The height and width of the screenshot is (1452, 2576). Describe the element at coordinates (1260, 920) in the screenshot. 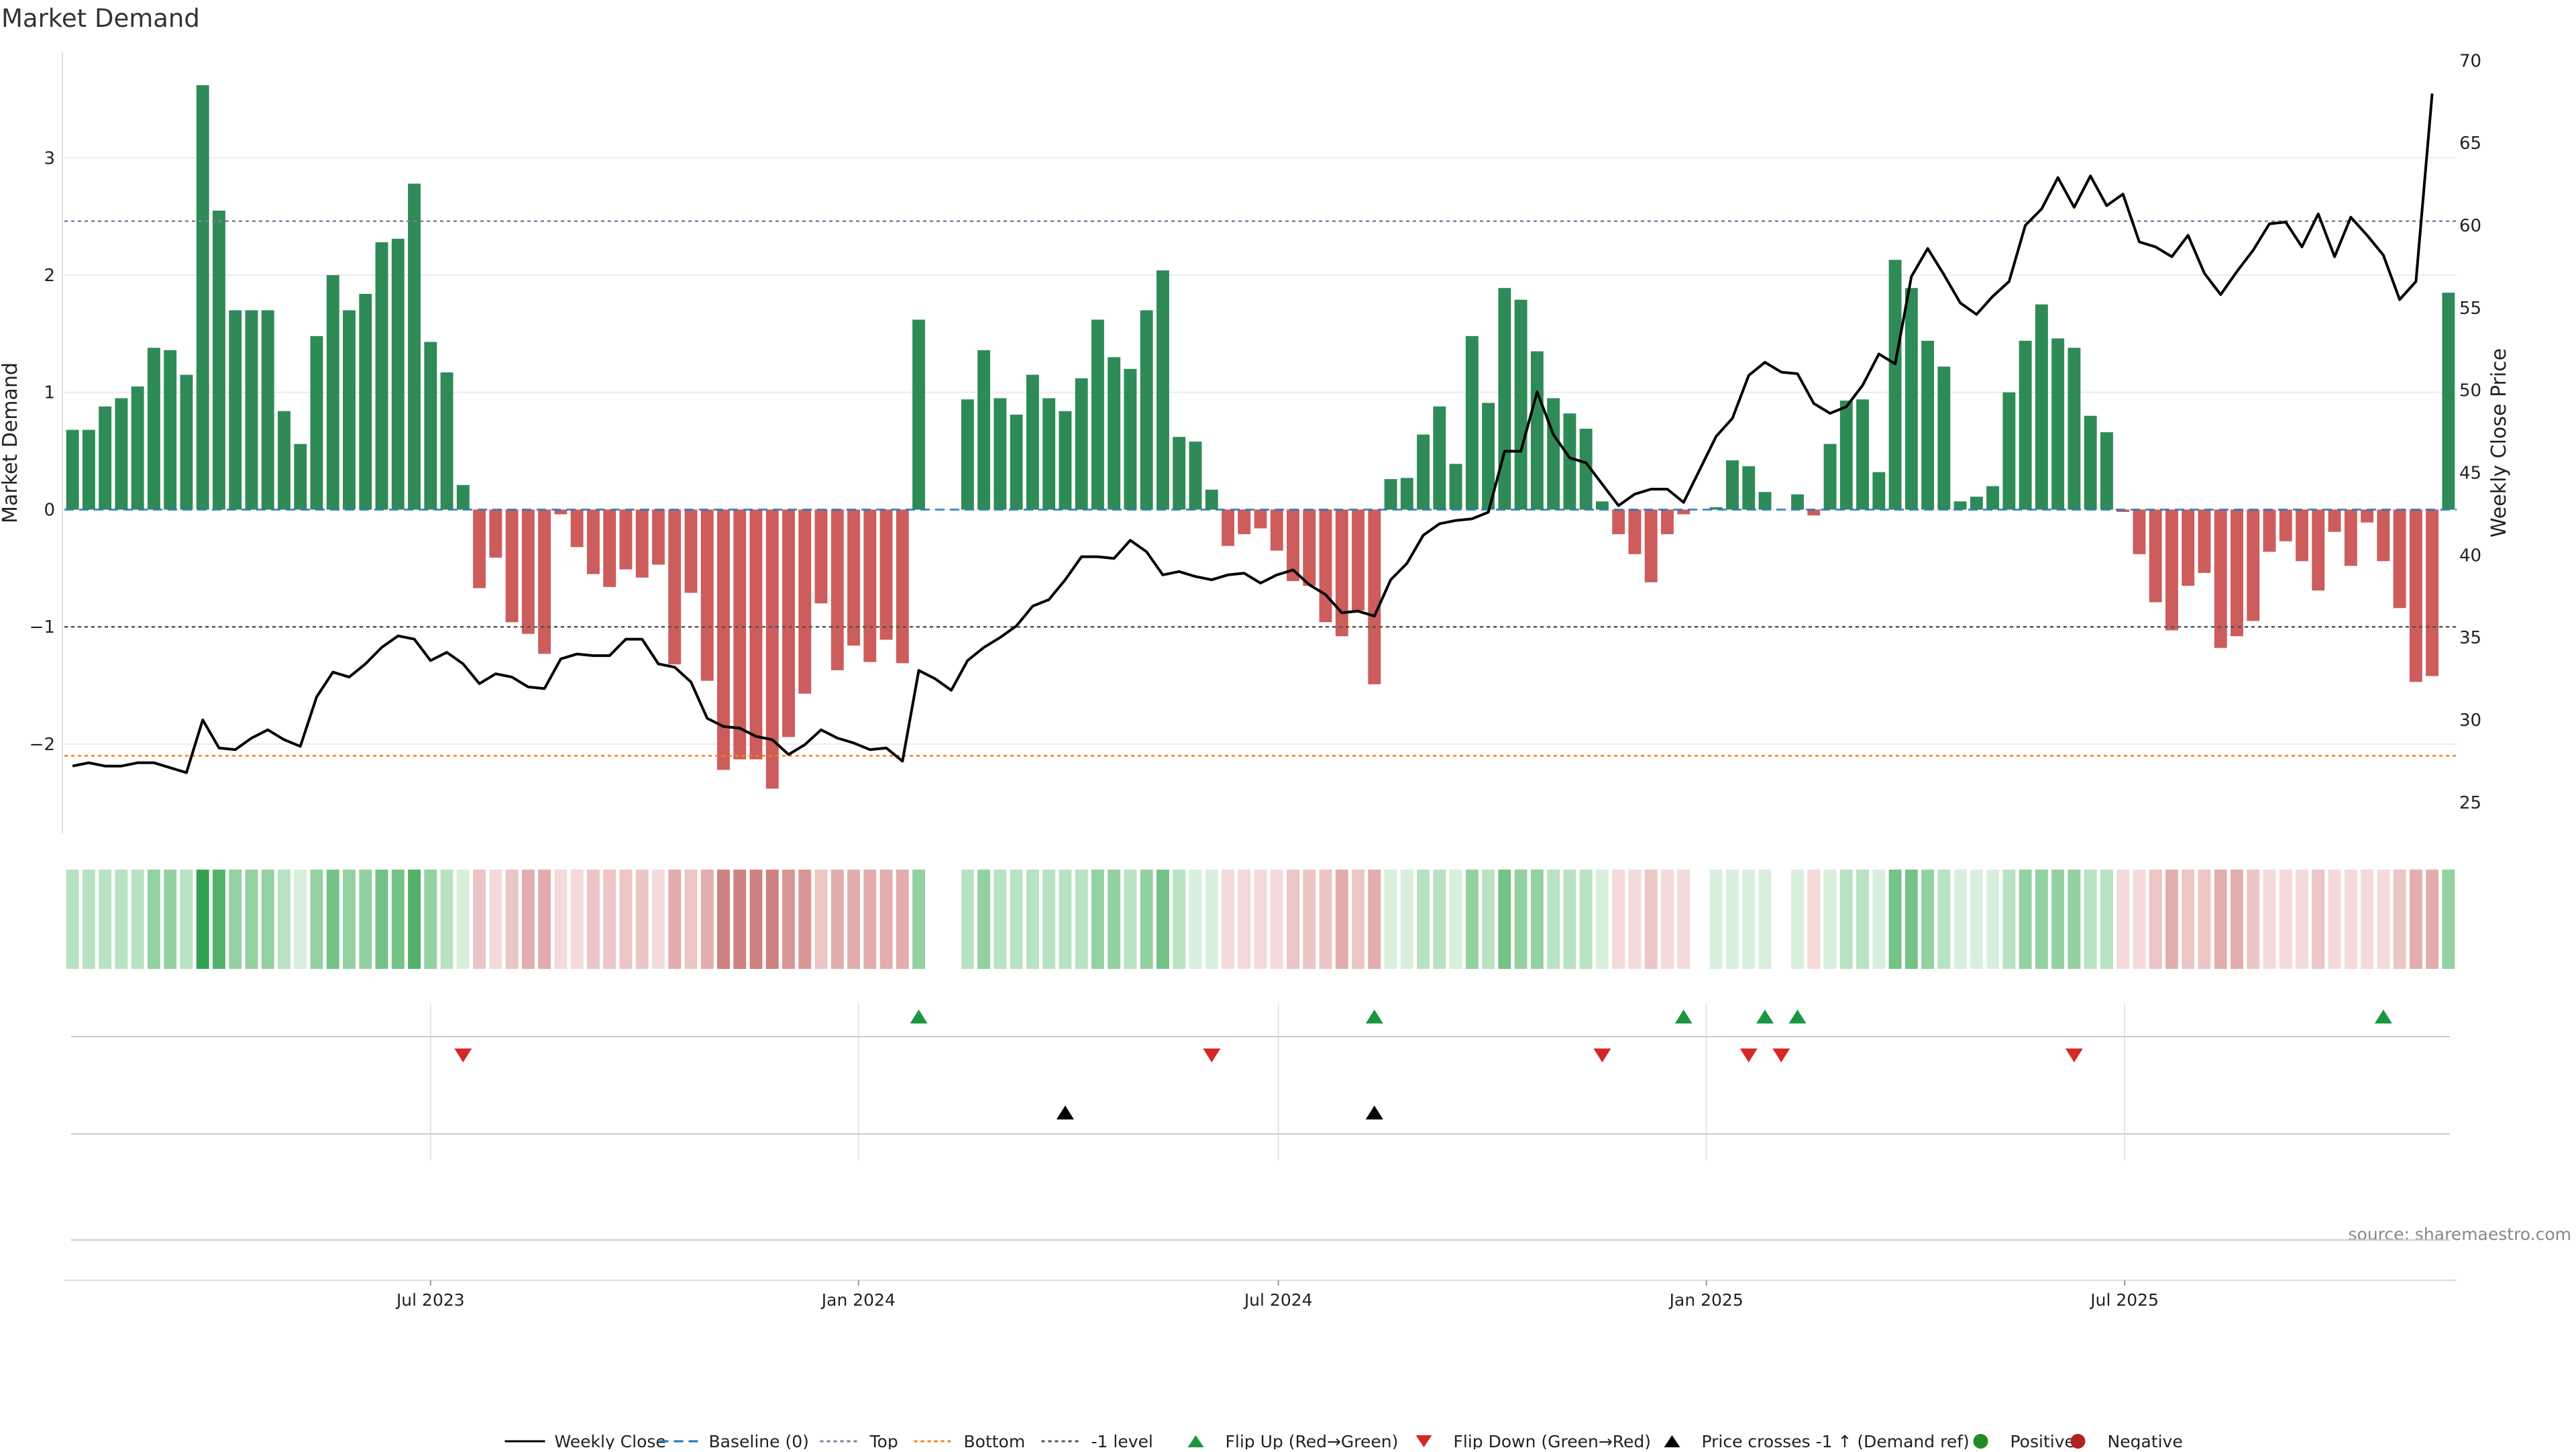

I see `demand-heat-strip` at that location.